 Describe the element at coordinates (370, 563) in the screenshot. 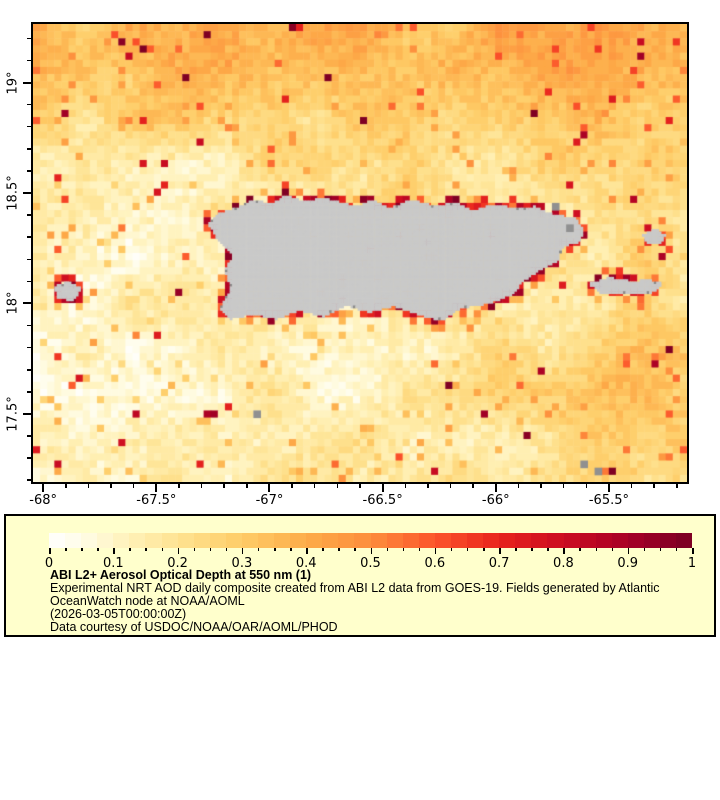

I see `colorbar-tick-label: 0.5` at that location.